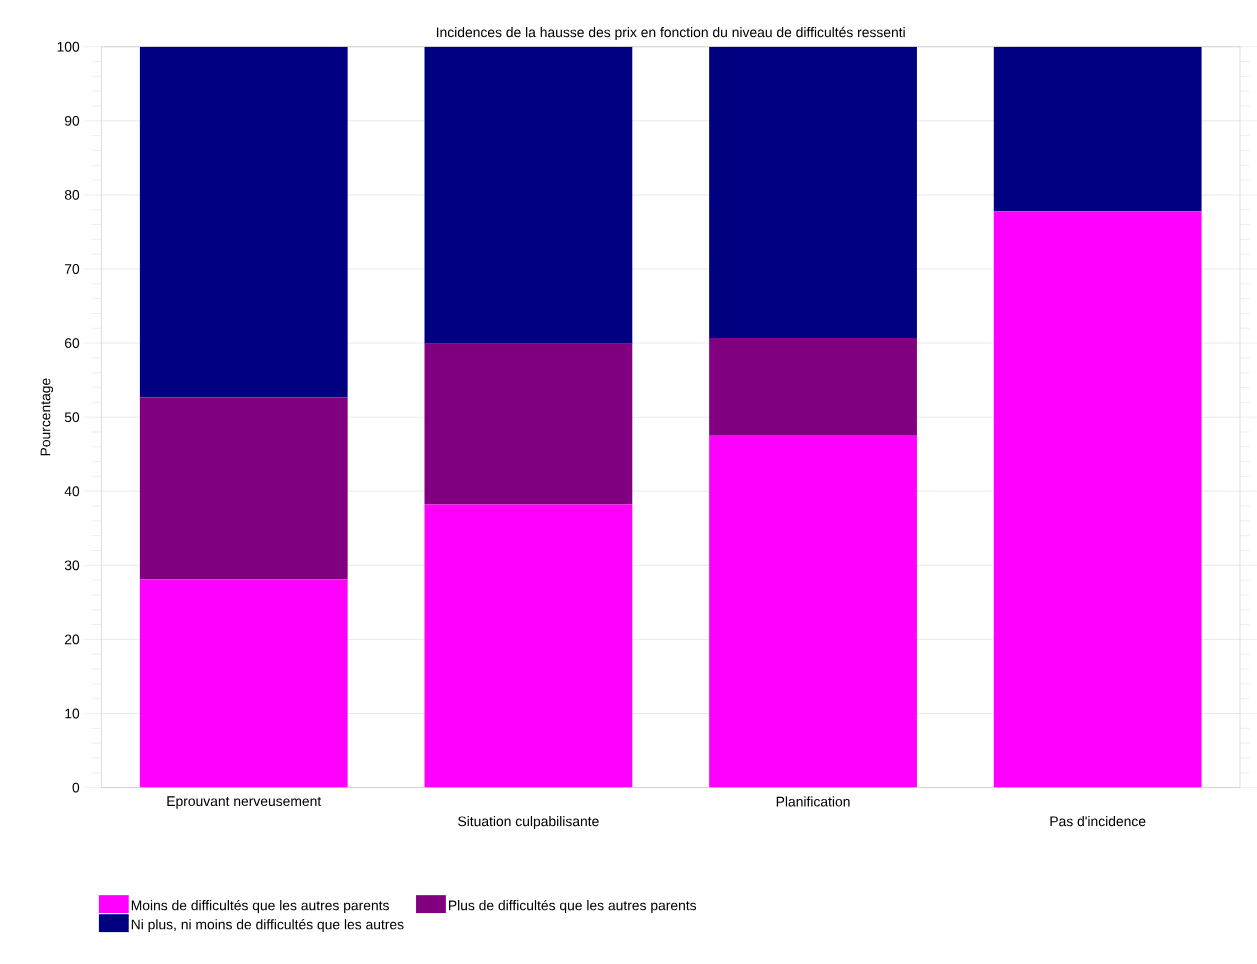  I want to click on y-tick-label: 100, so click(68, 47).